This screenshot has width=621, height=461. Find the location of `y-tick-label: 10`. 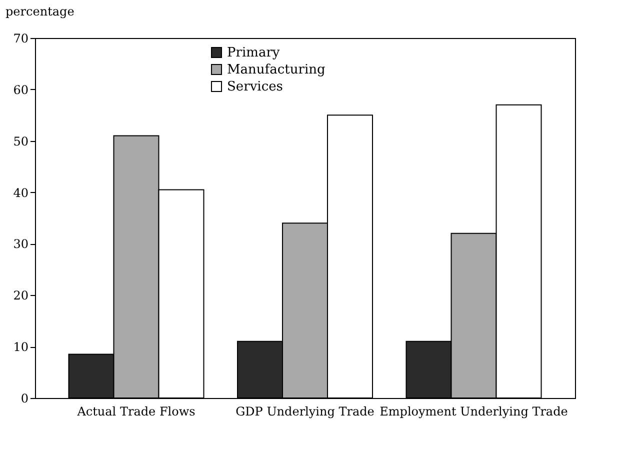

y-tick-label: 10 is located at coordinates (20, 347).